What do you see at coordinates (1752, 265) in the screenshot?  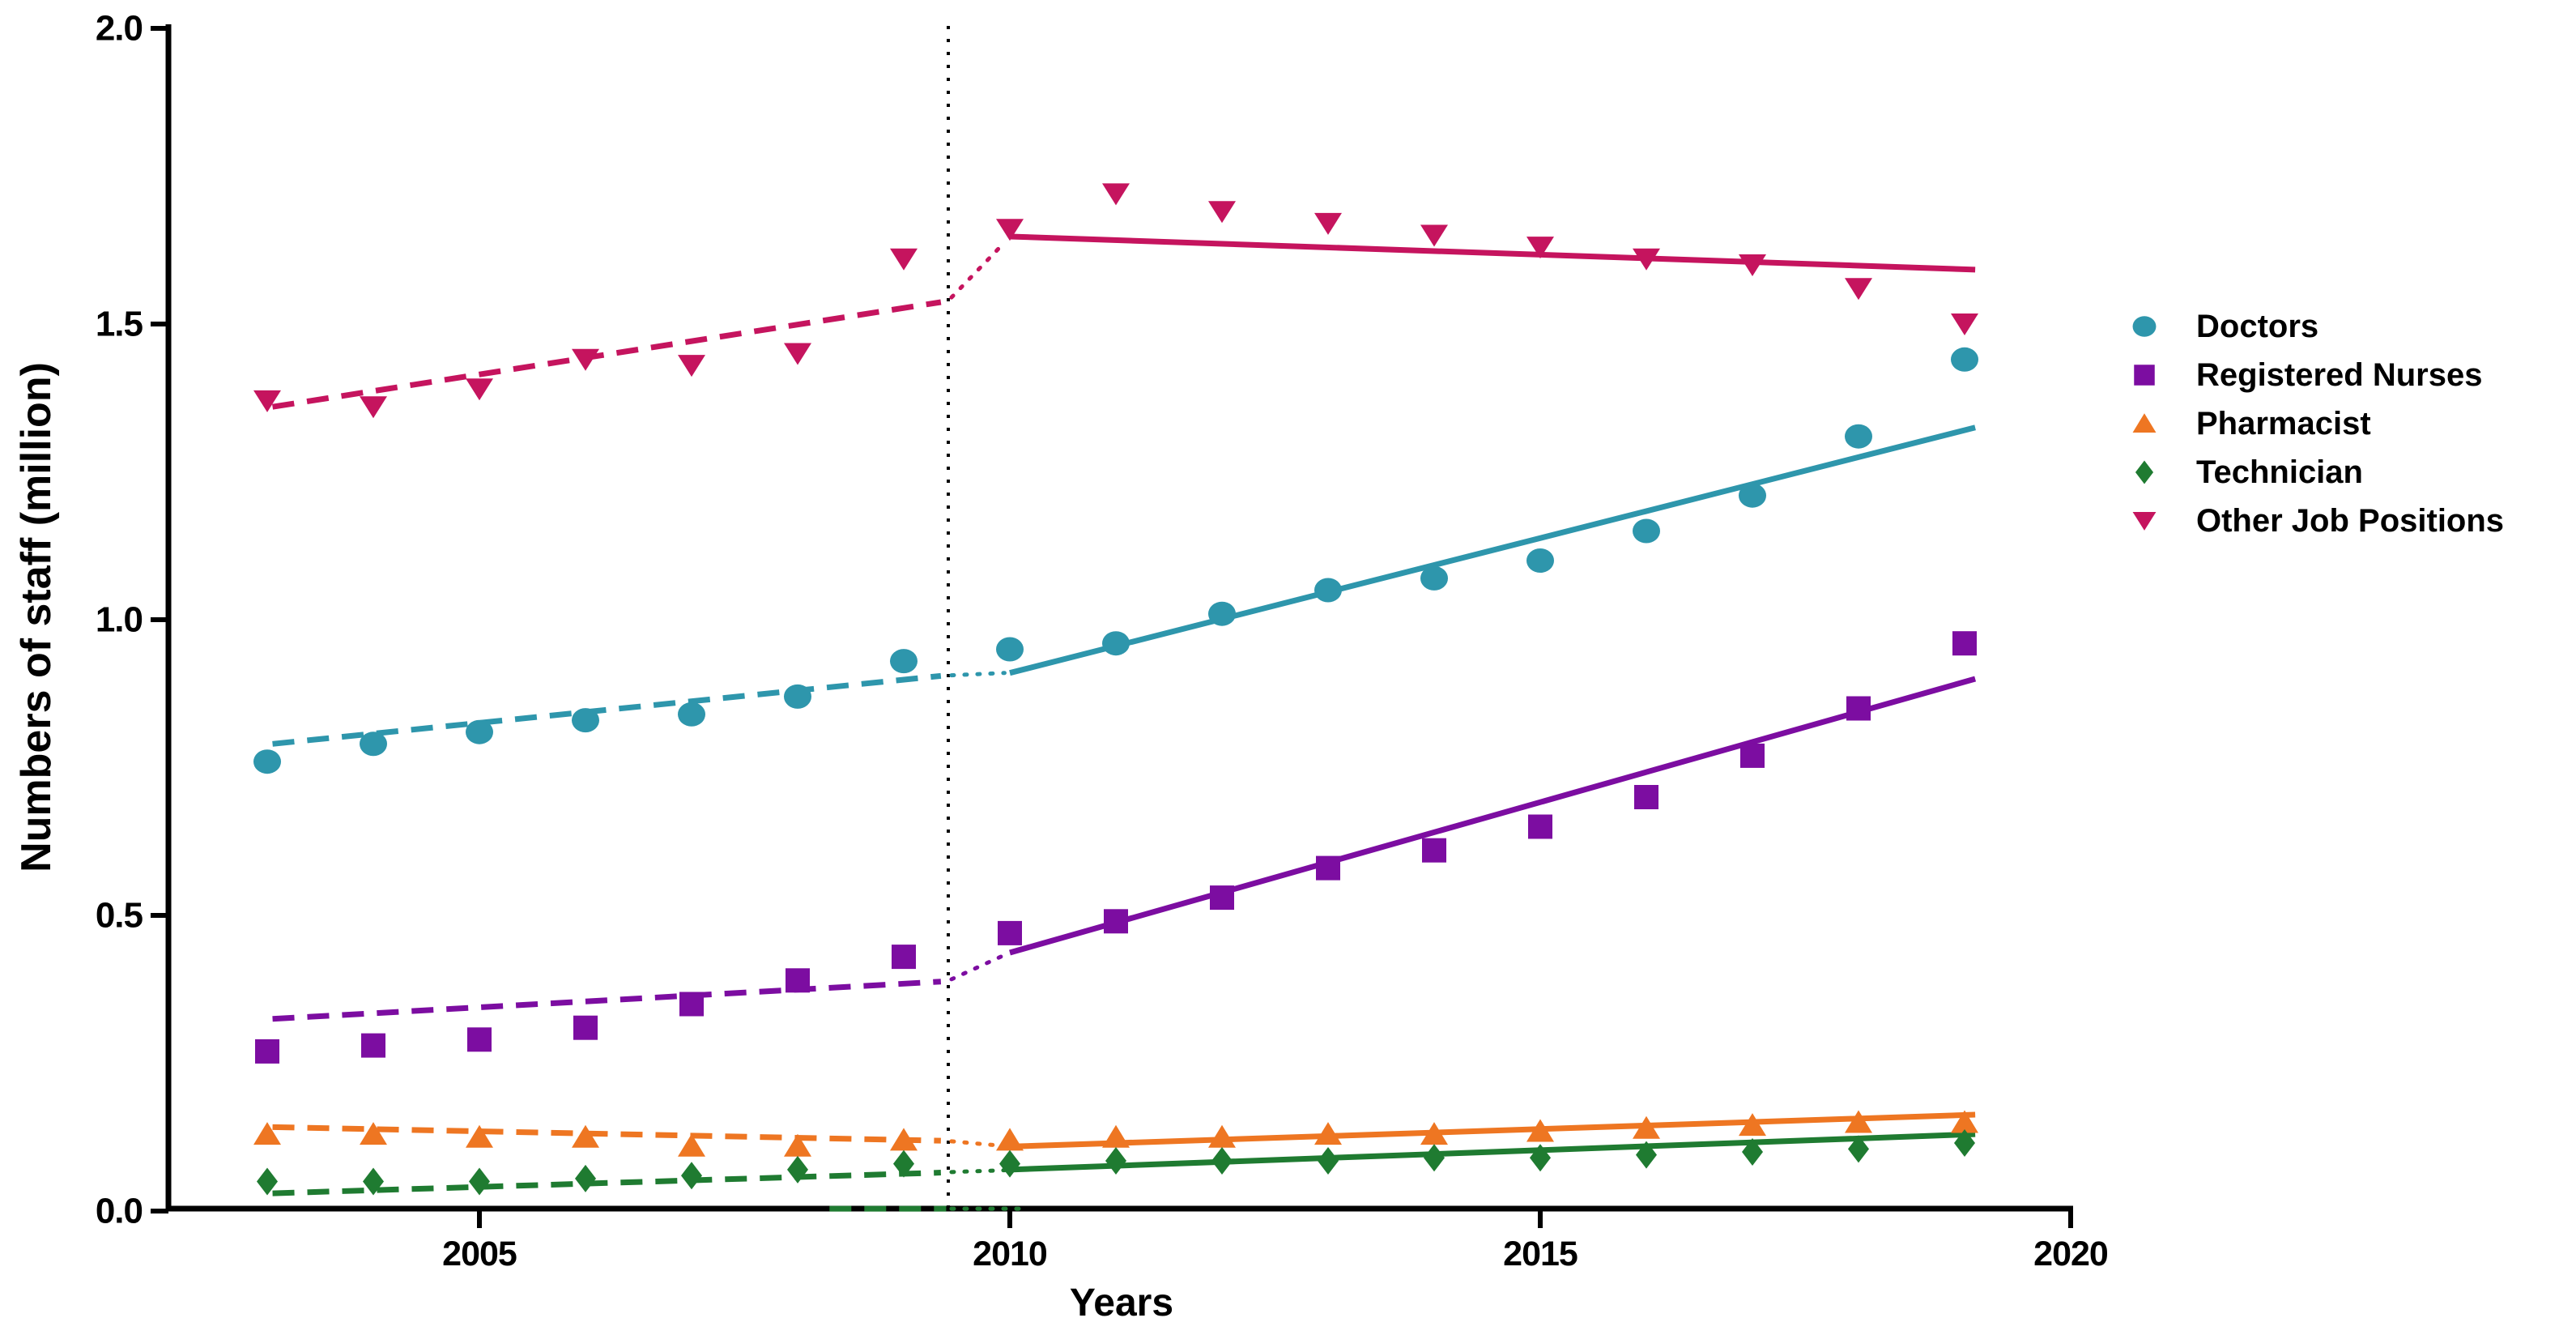 I see `marker-other-job-positions-2017` at bounding box center [1752, 265].